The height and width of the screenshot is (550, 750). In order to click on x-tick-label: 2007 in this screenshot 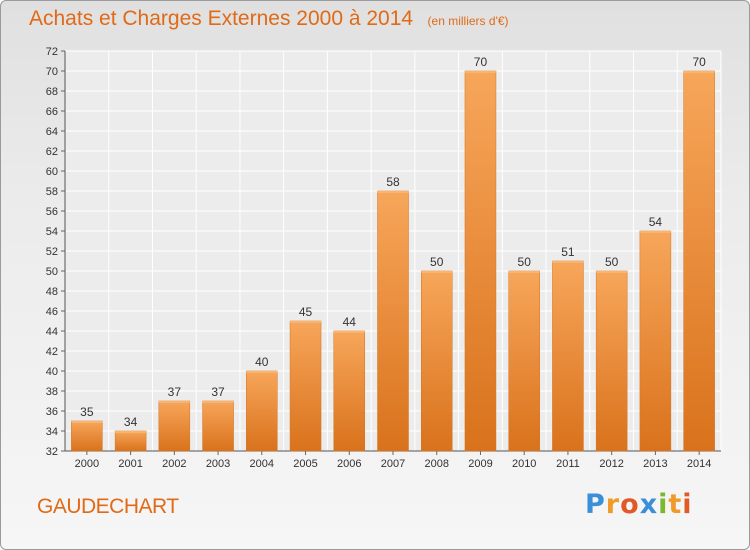, I will do `click(393, 464)`.